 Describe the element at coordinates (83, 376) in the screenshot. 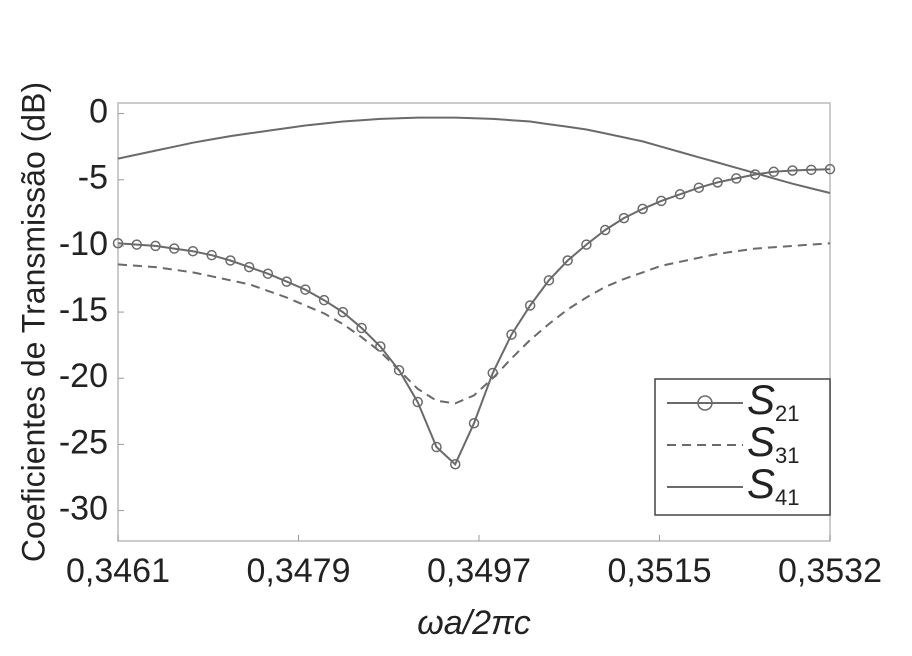

I see `y-tick-label: -20` at that location.